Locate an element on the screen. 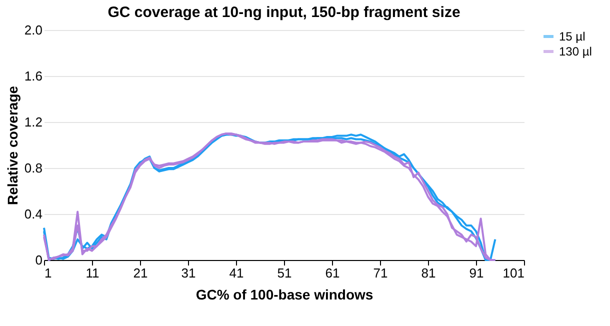 This screenshot has height=326, width=610. legend-label: 15 µl is located at coordinates (572, 37).